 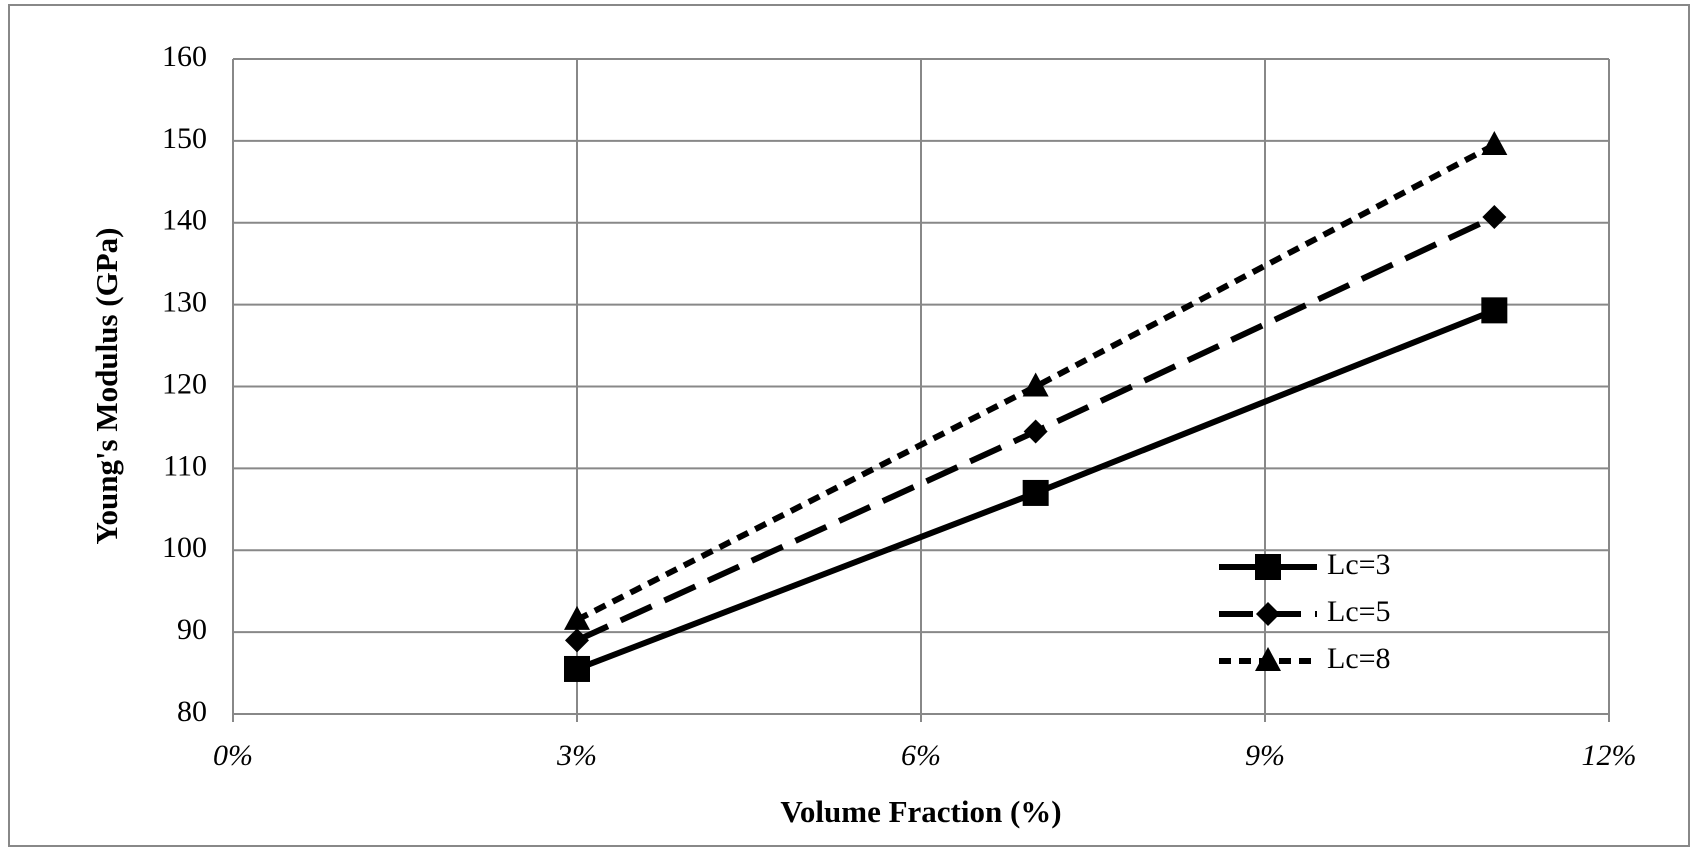 What do you see at coordinates (185, 465) in the screenshot?
I see `y-tick-label: 110` at bounding box center [185, 465].